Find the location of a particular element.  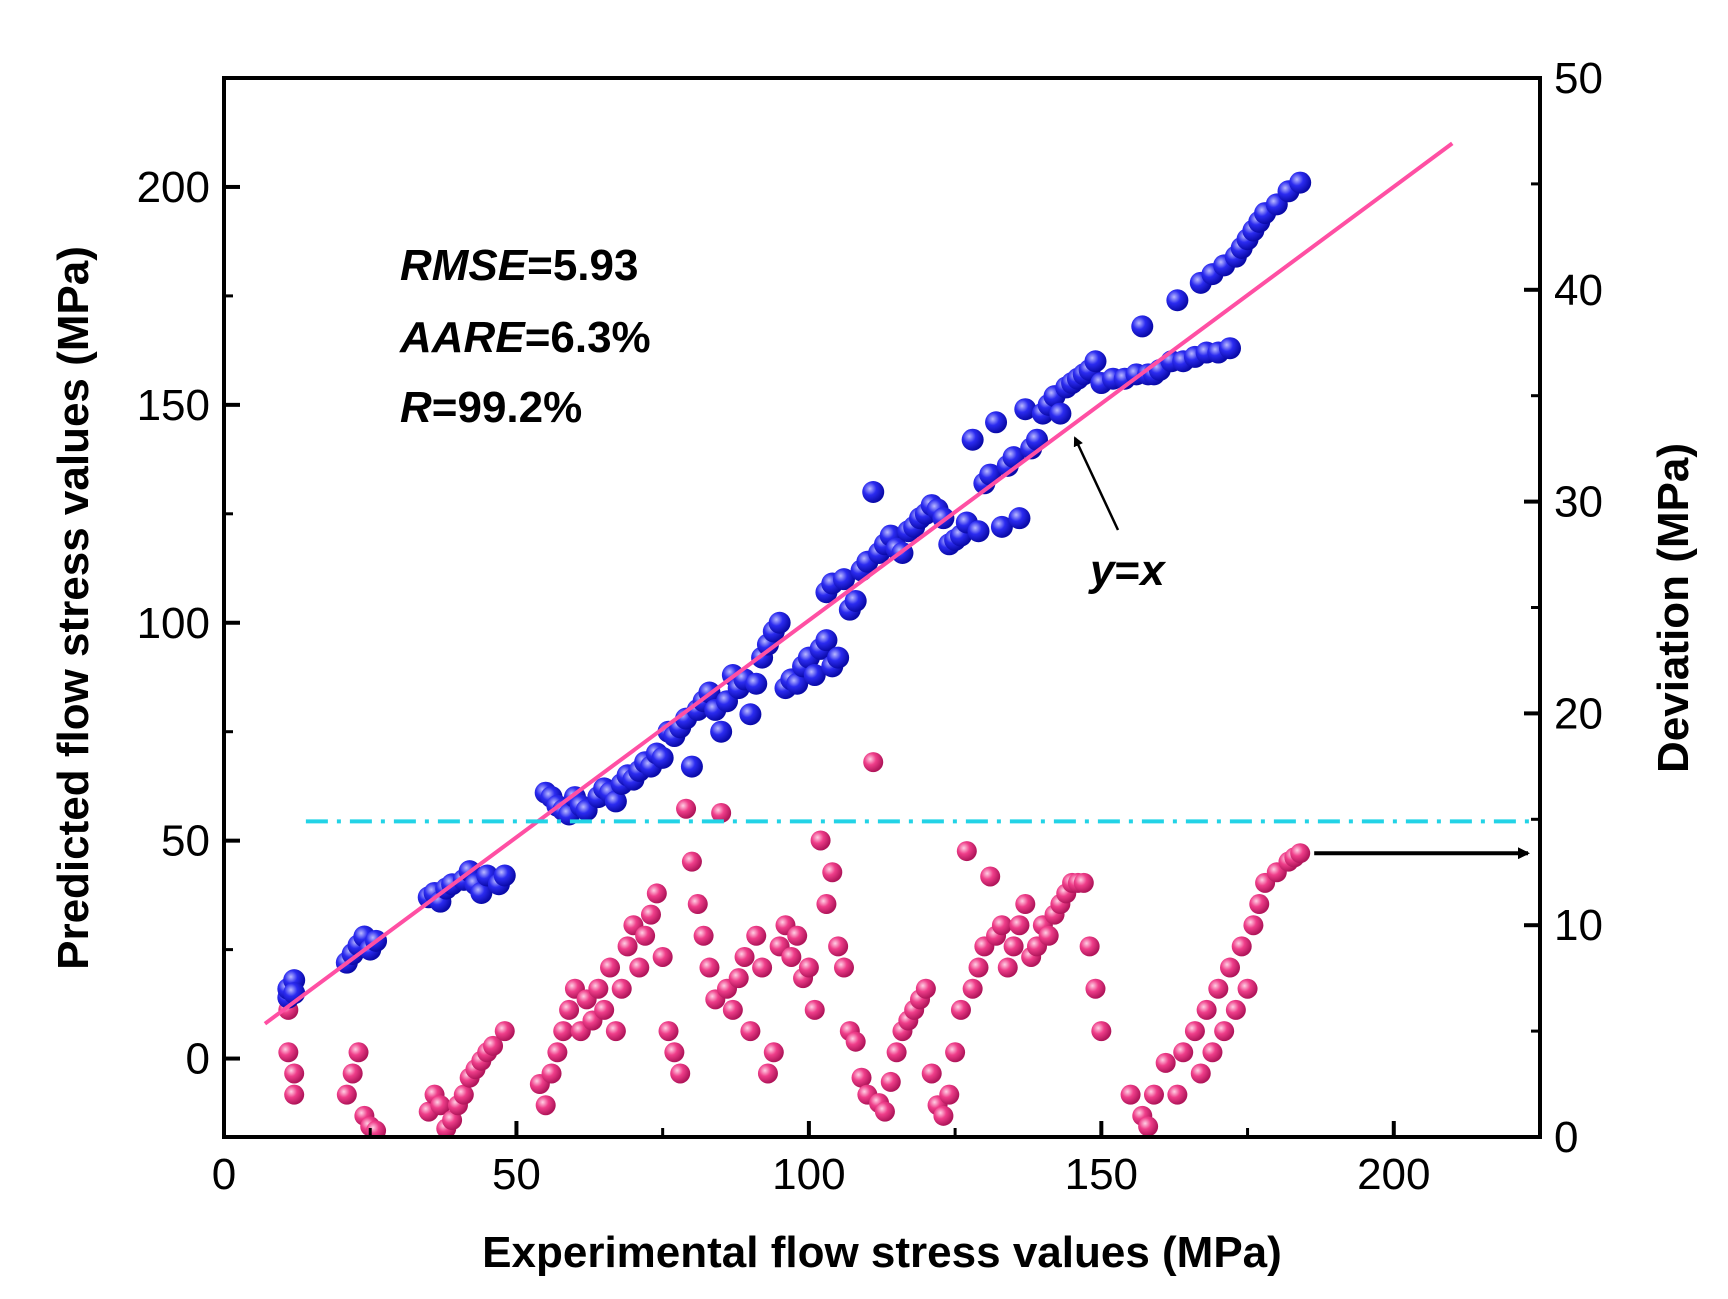

x-axis-title: Experimental flow stress values (MPa) is located at coordinates (882, 1252).